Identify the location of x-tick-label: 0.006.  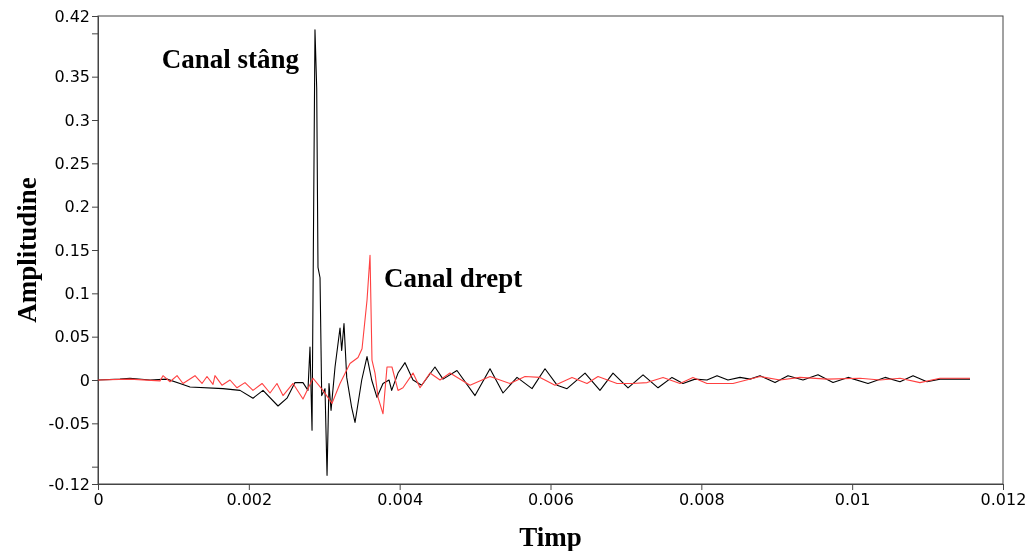
(551, 500).